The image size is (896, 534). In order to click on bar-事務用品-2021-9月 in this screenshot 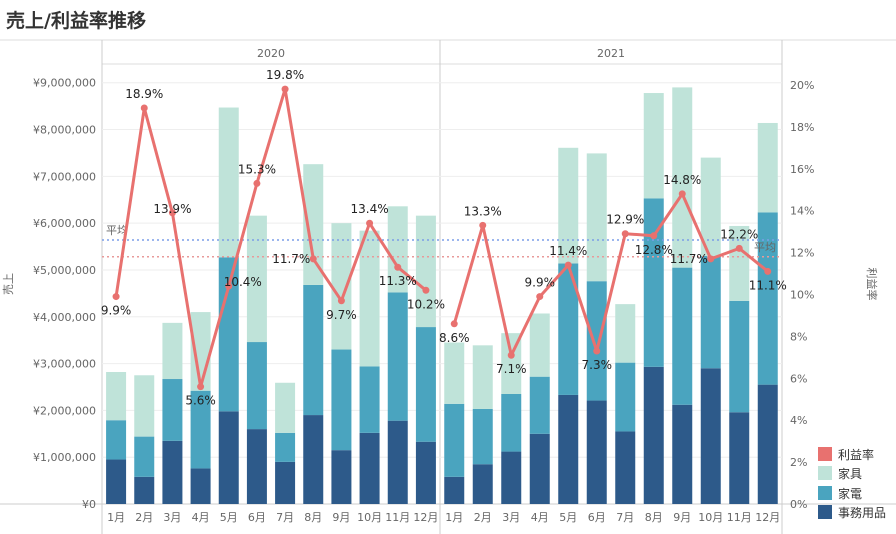, I will do `click(682, 454)`.